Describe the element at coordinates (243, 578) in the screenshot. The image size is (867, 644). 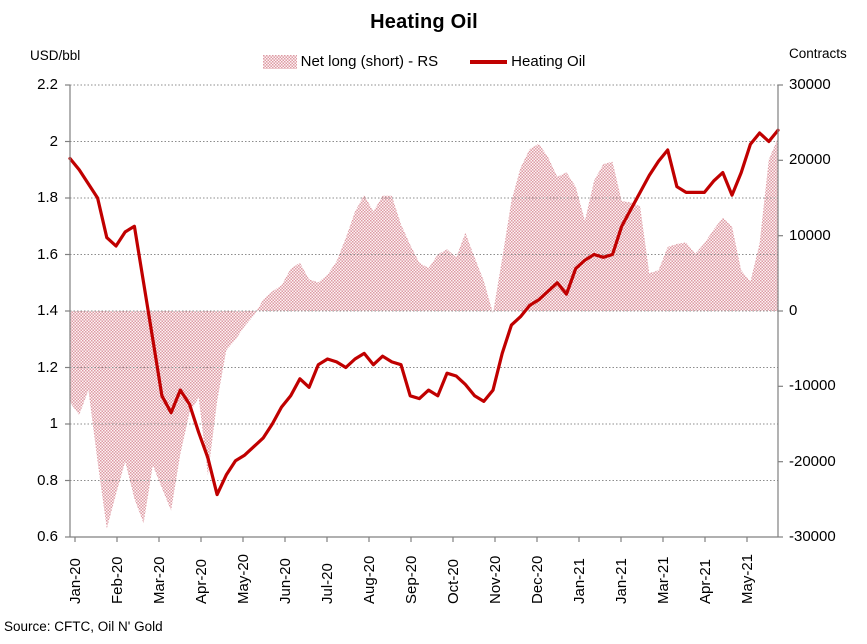
I see `x-axis-tick-label: May-20` at that location.